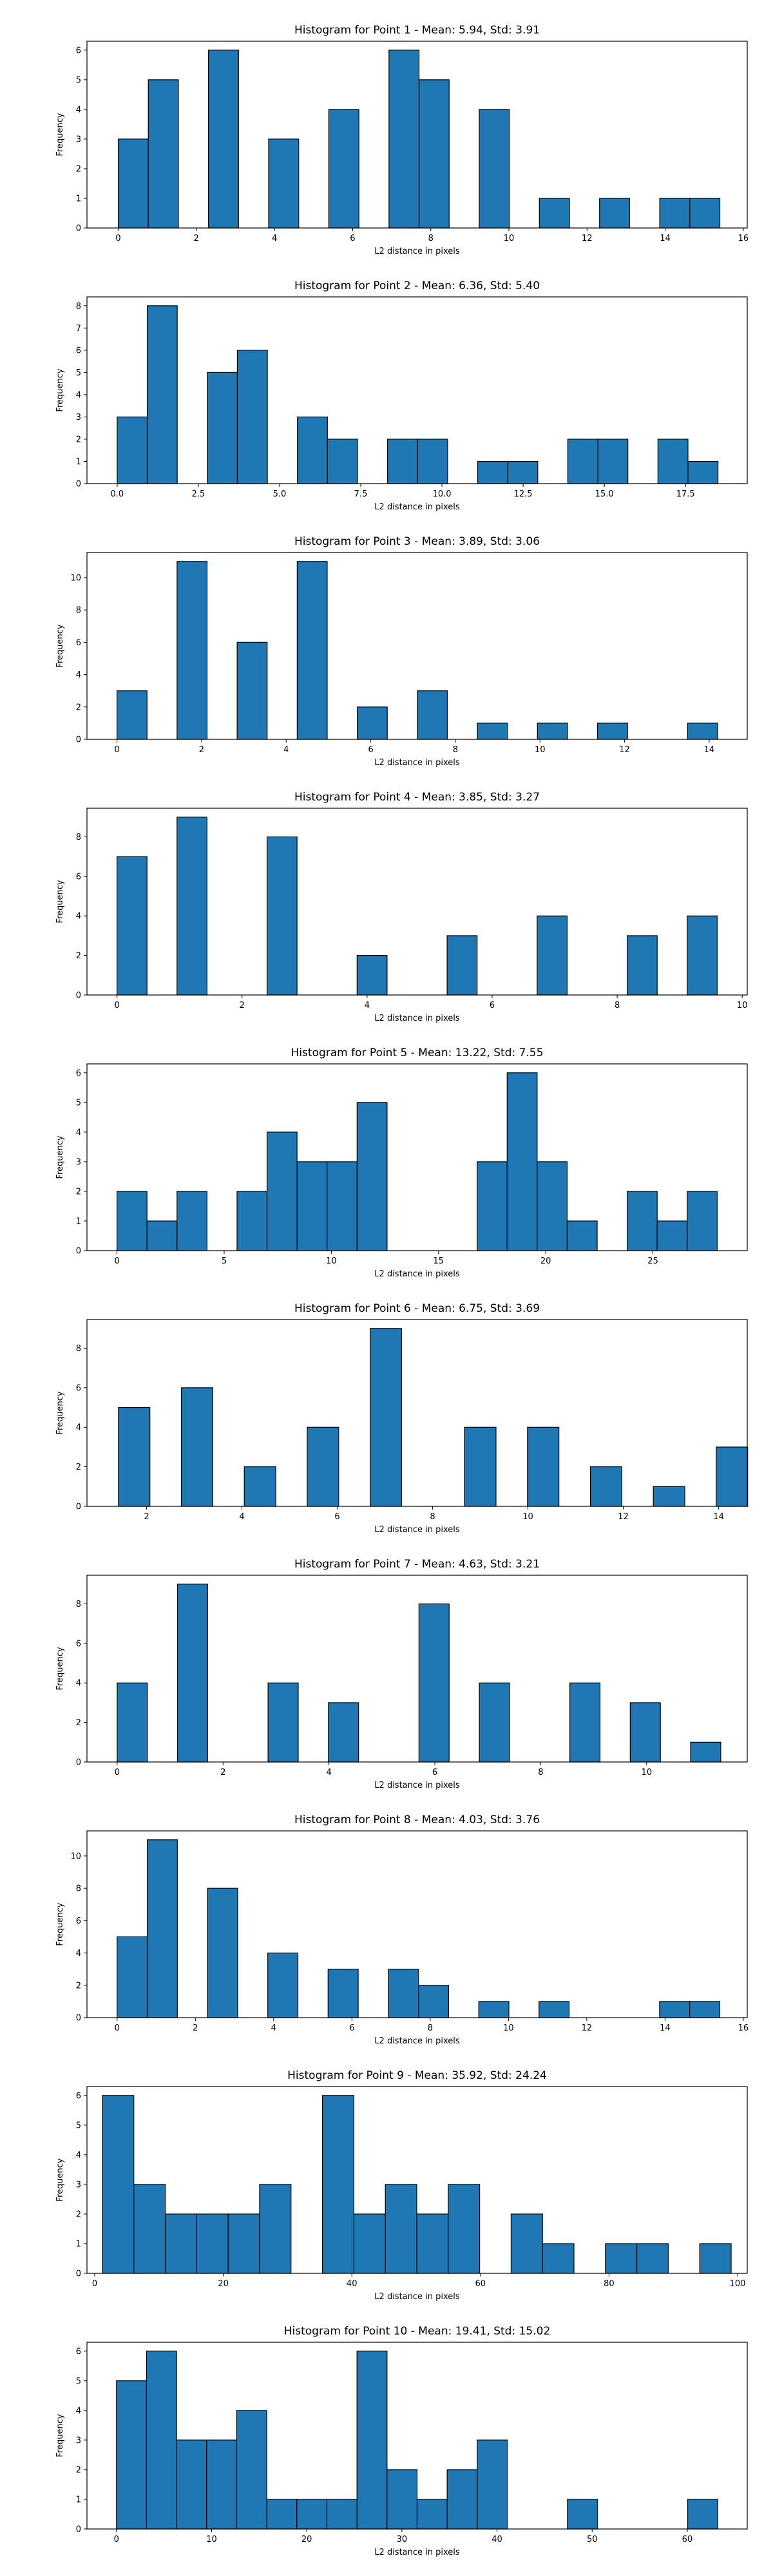 This screenshot has height=2576, width=773. Describe the element at coordinates (609, 2284) in the screenshot. I see `x-tick-label: 80` at that location.